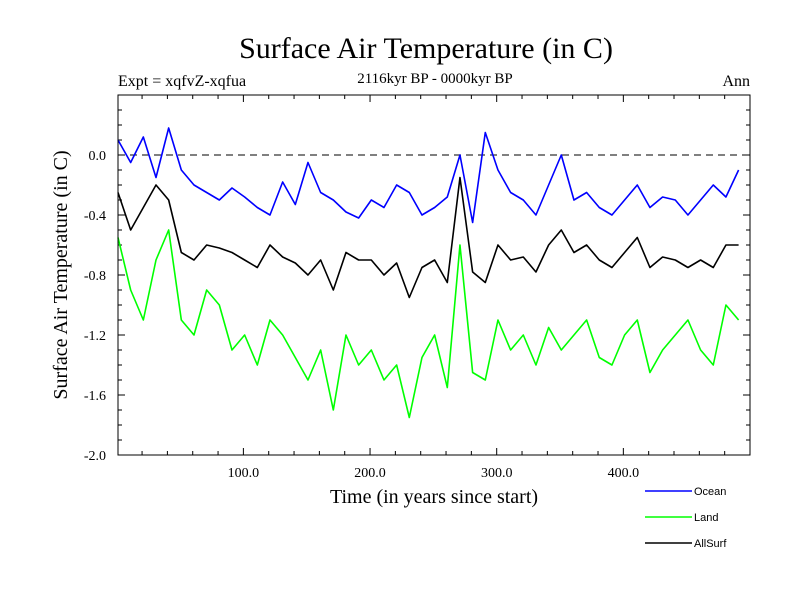 This screenshot has height=600, width=800. Describe the element at coordinates (61, 274) in the screenshot. I see `y-axis-label: Surface Air Temperature (in C)` at that location.